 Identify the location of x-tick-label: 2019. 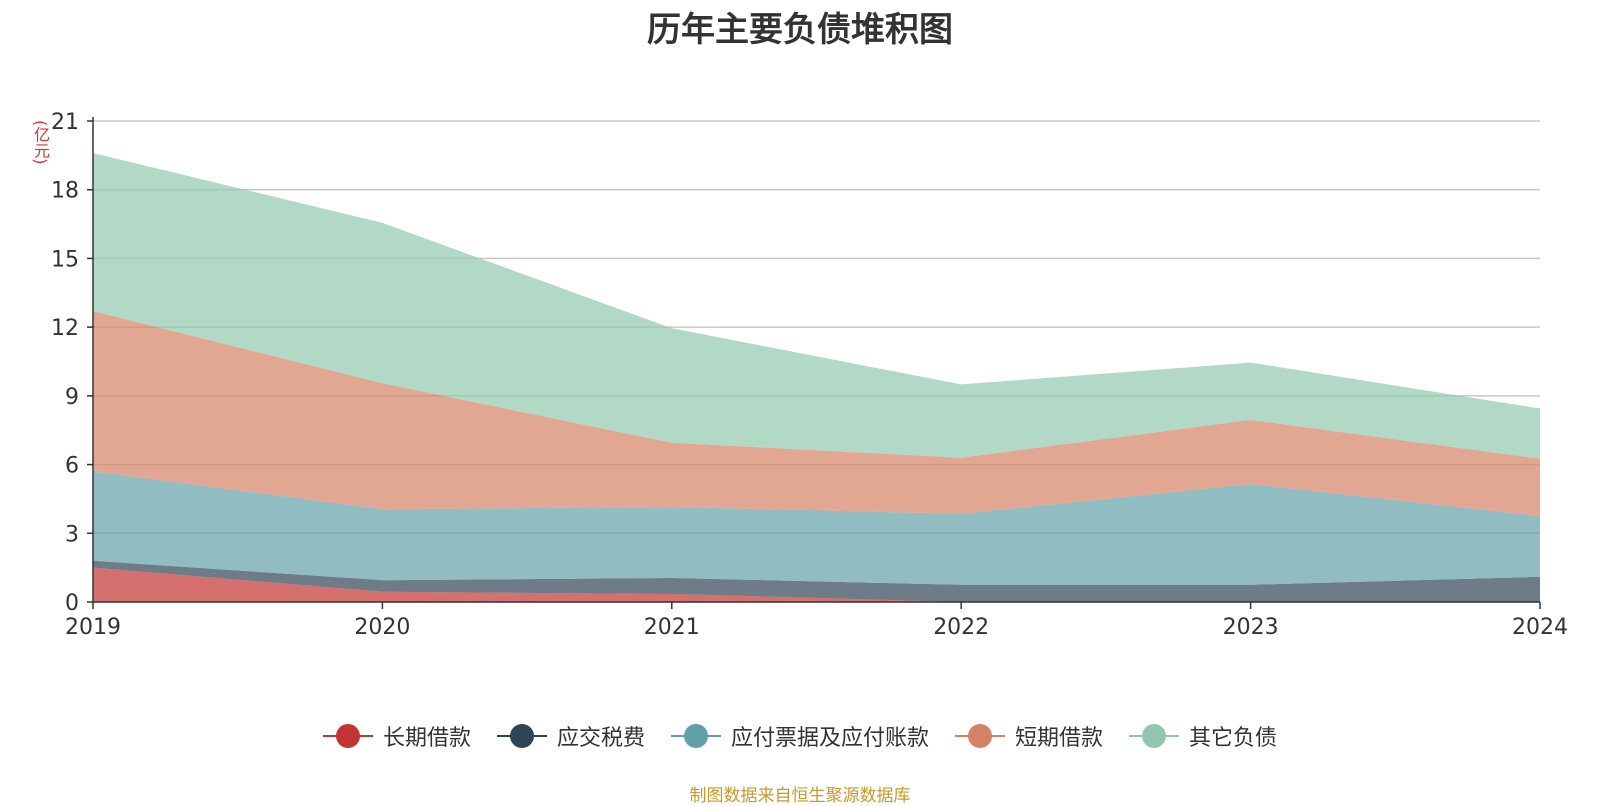
(93, 627).